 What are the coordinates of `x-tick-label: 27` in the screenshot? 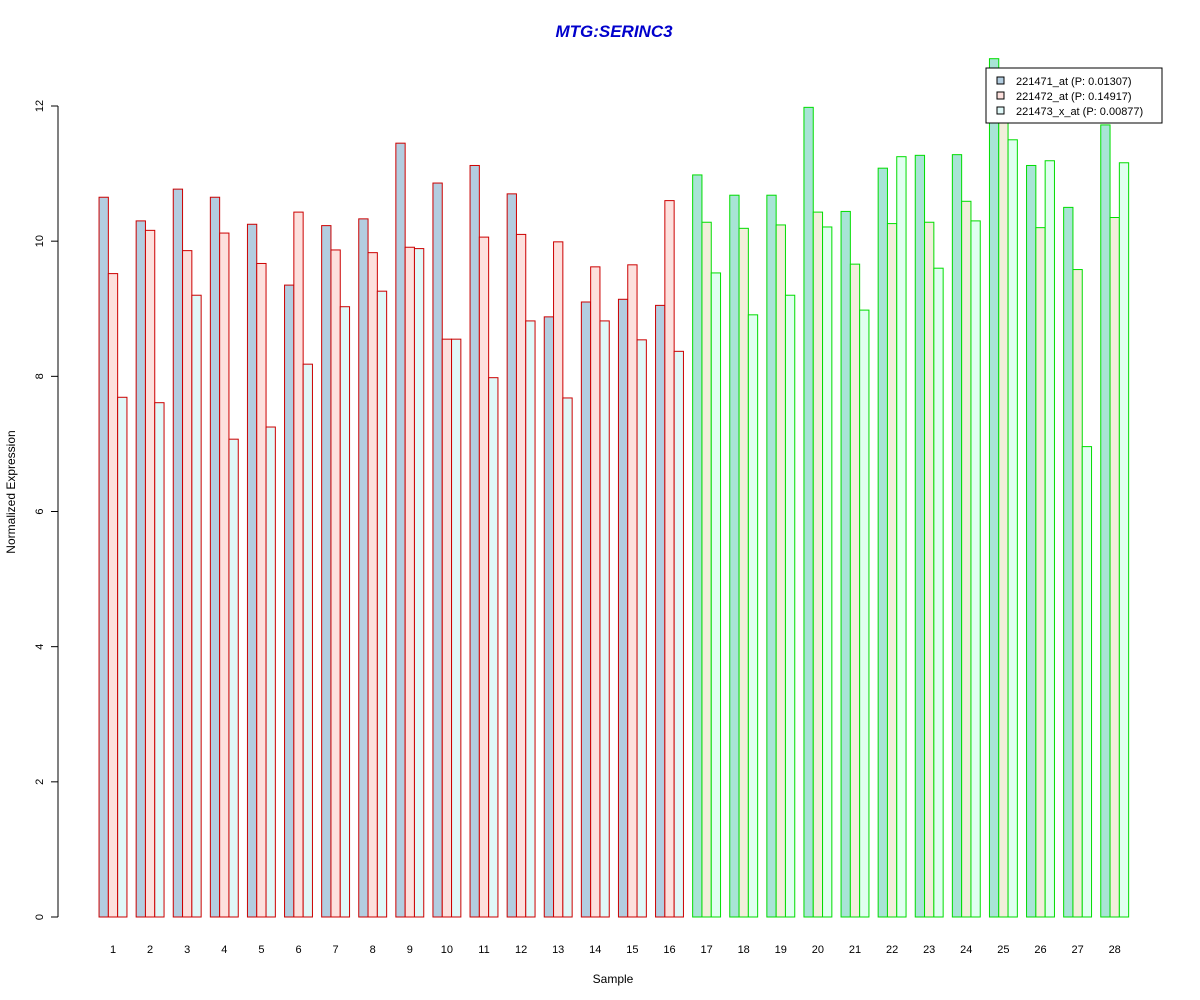 It's located at (1077, 950).